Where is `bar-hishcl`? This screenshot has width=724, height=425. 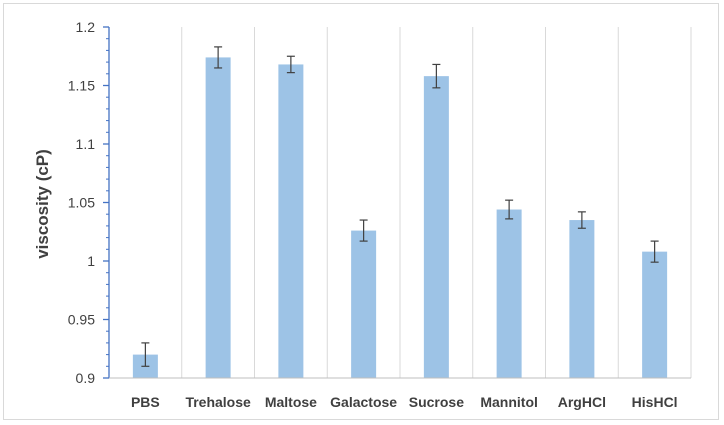
bar-hishcl is located at coordinates (655, 314).